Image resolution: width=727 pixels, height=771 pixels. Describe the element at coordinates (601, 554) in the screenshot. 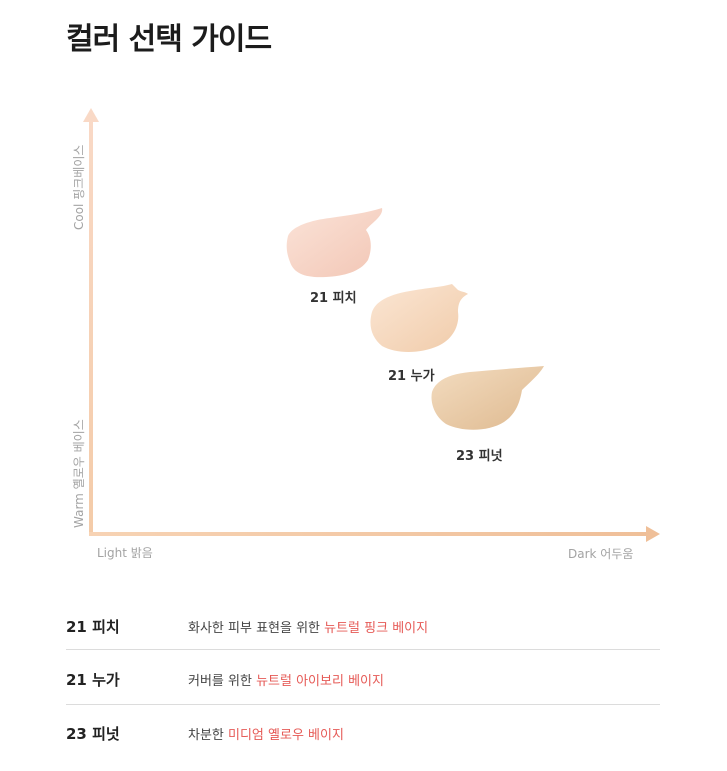

I see `x-axis-right-label: Dark 어두움` at that location.